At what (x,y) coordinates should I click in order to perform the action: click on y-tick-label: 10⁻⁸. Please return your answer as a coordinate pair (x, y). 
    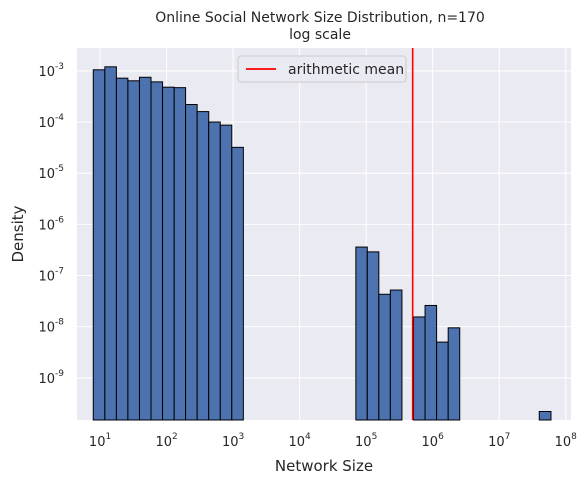
    Looking at the image, I should click on (51, 327).